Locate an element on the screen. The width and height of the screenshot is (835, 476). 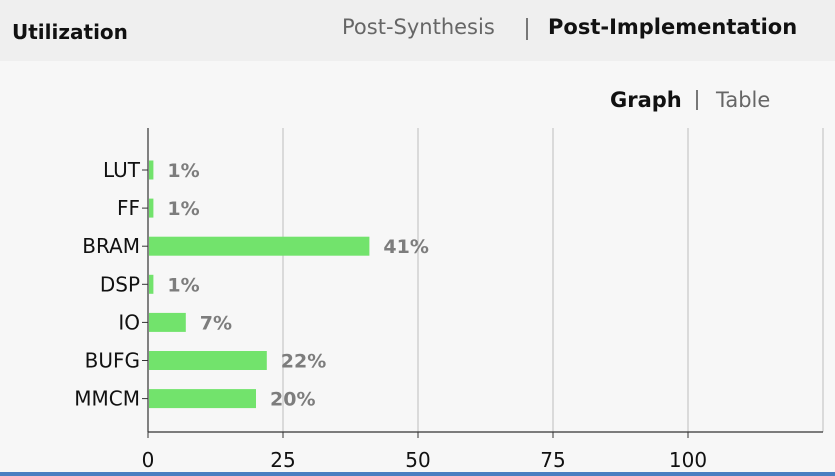
tab-post-implementation: Post-Implementation is located at coordinates (673, 27).